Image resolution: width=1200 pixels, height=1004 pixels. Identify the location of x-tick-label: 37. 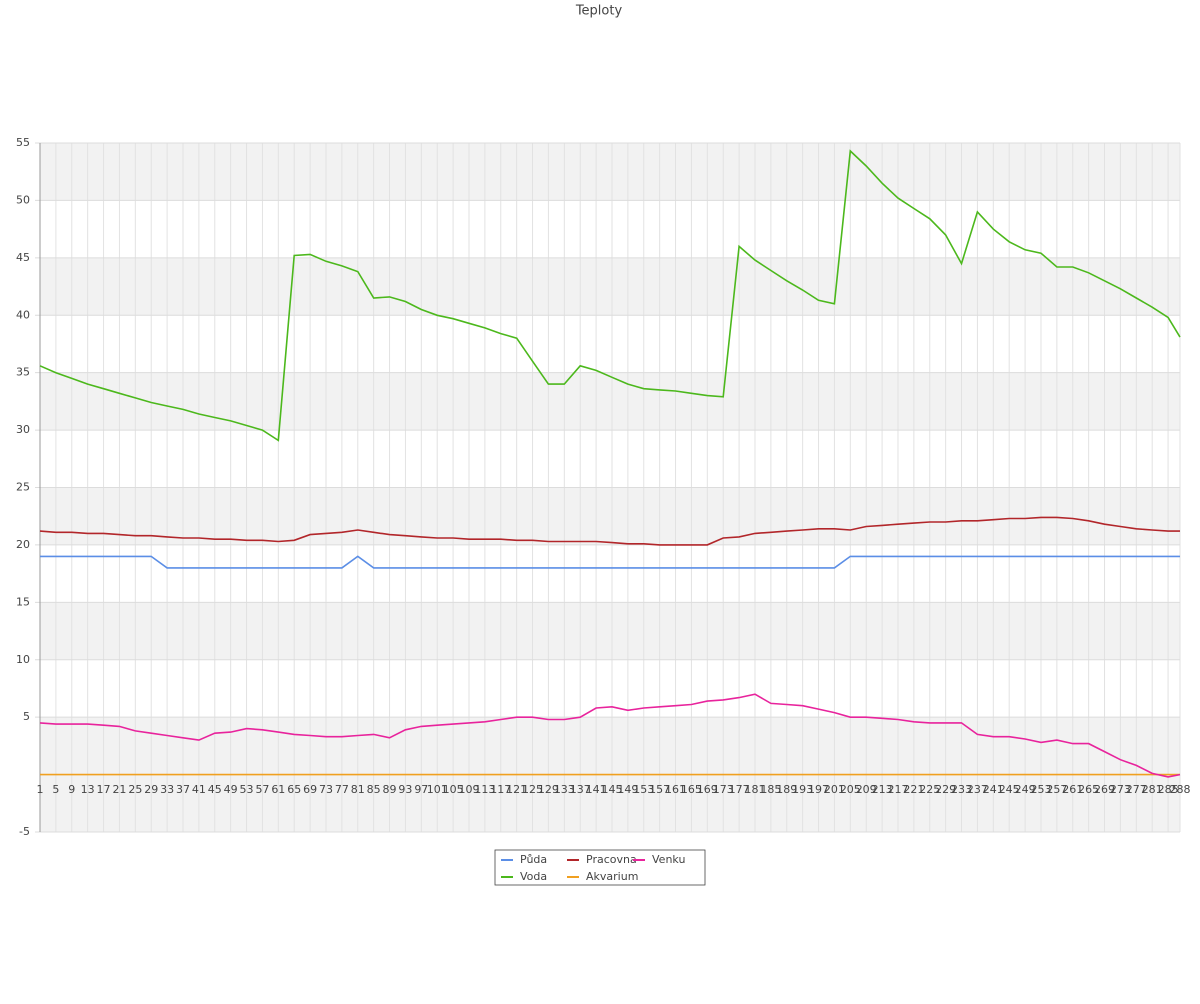
(183, 789).